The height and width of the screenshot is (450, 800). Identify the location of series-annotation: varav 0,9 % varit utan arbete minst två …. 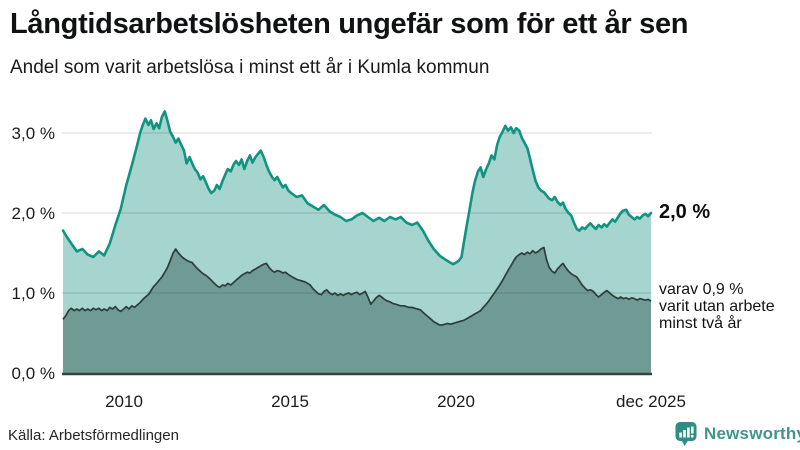
(717, 306).